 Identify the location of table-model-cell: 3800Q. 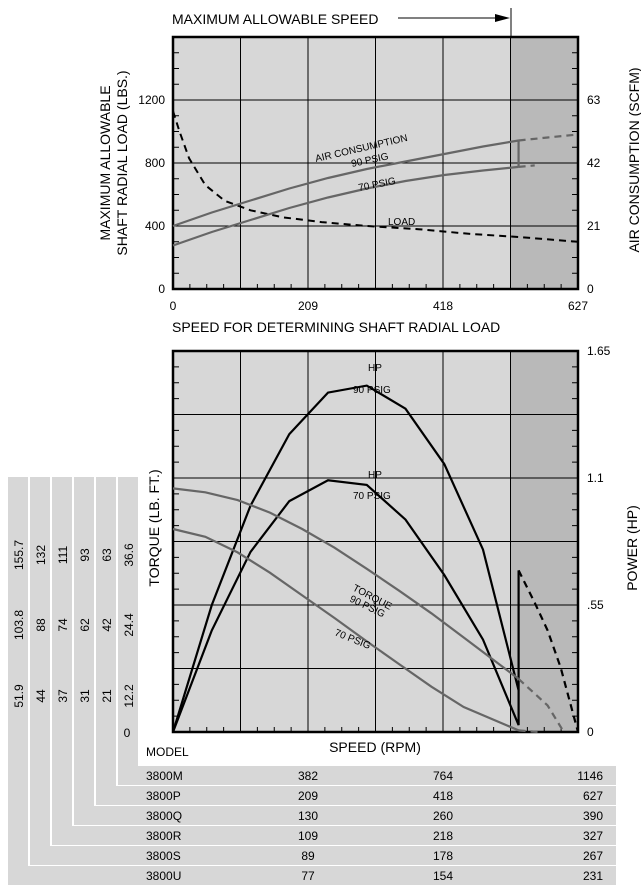
(164, 816).